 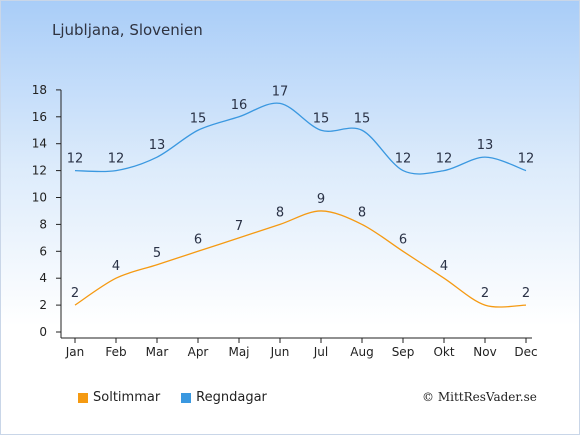 What do you see at coordinates (300, 138) in the screenshot?
I see `series-line-regndagar` at bounding box center [300, 138].